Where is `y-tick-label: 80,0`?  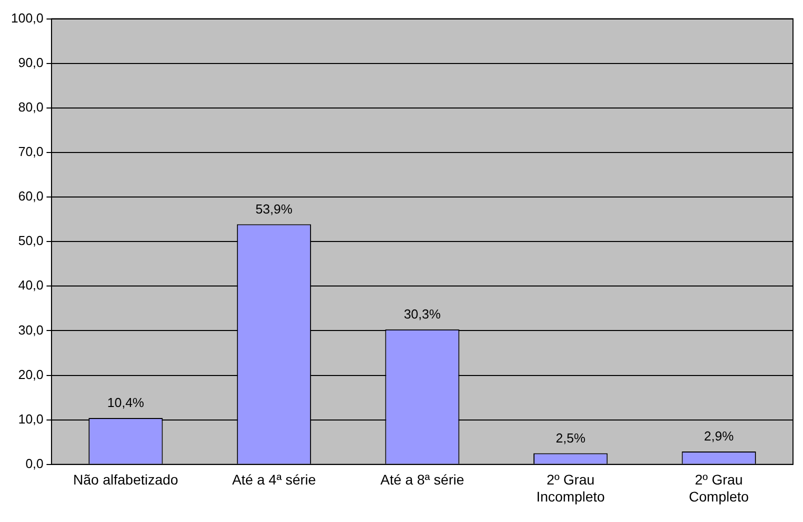 y-tick-label: 80,0 is located at coordinates (31, 107).